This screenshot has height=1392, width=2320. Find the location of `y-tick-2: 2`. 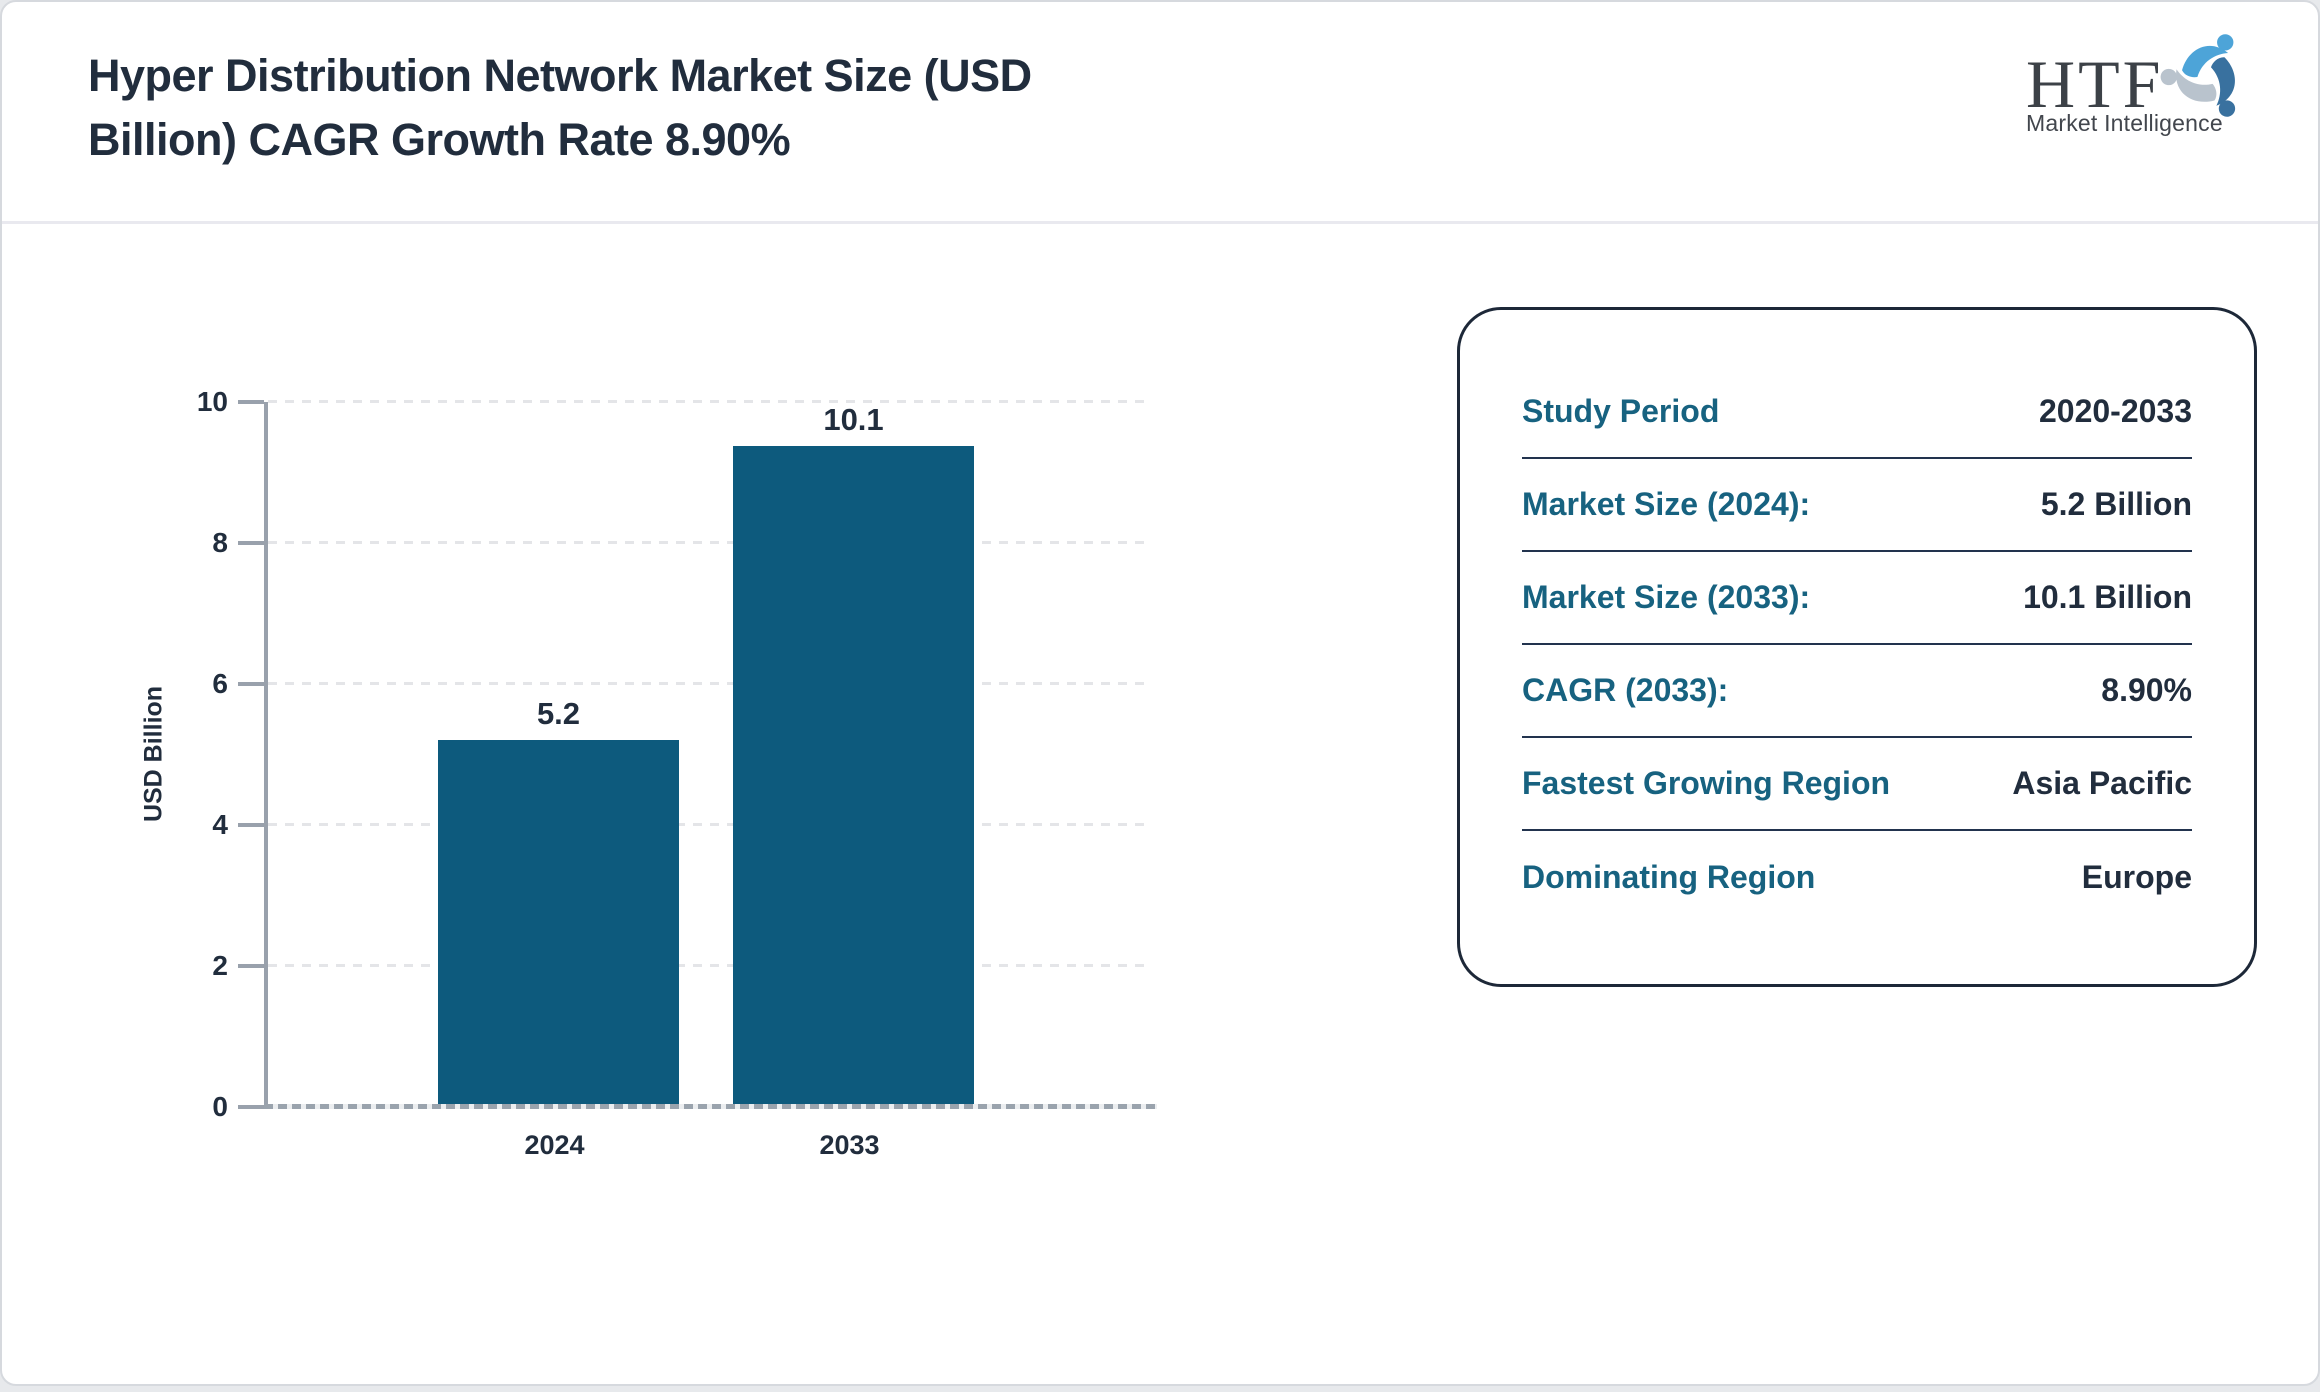

y-tick-2: 2 is located at coordinates (220, 965).